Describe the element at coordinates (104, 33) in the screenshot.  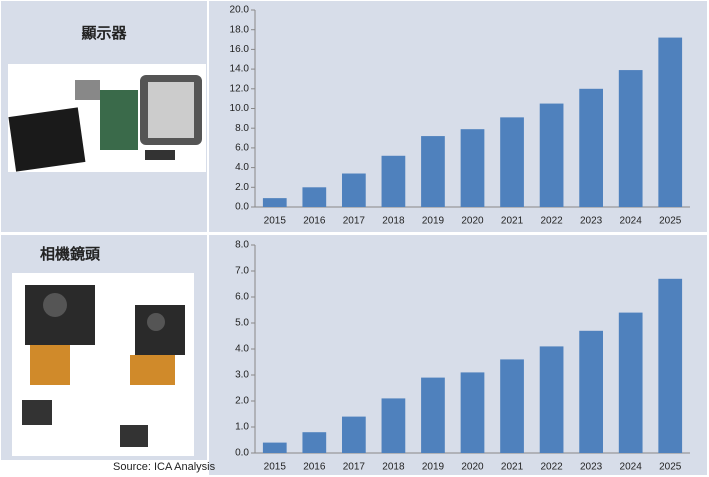
I see `panel-title: 顯示器` at that location.